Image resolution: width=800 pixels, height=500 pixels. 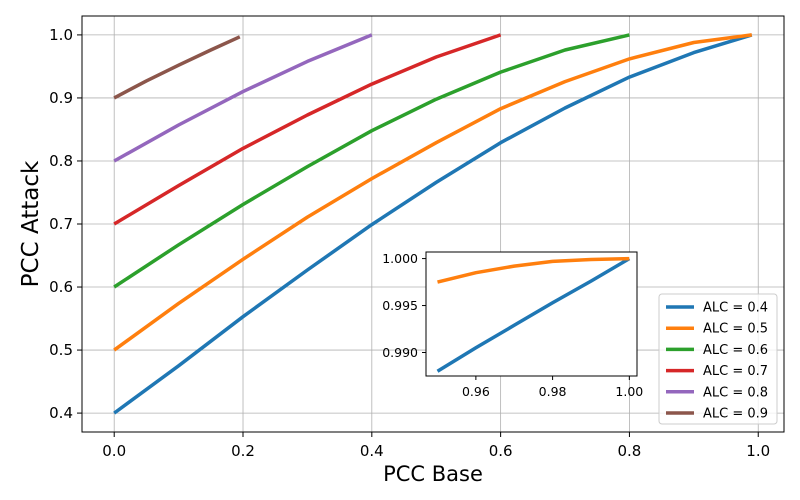 What do you see at coordinates (400, 305) in the screenshot?
I see `inset-y-tick-label: 0.995` at bounding box center [400, 305].